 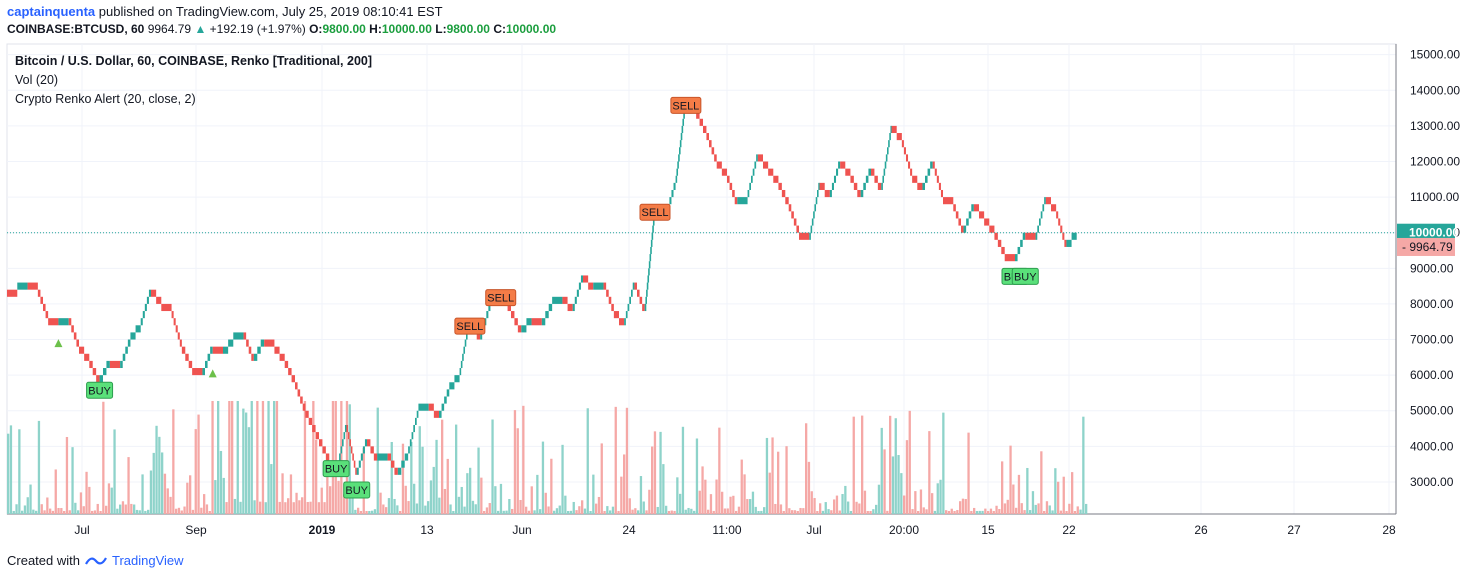 I want to click on y-tick-label: 8000.00, so click(x=1432, y=304).